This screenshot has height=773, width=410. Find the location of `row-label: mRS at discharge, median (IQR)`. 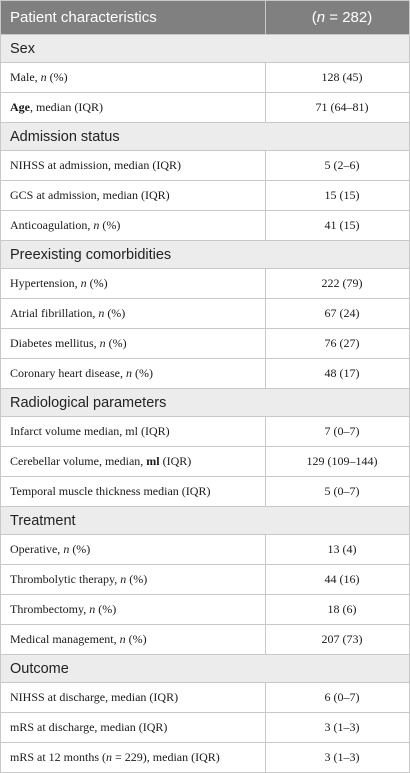

row-label: mRS at discharge, median (IQR) is located at coordinates (133, 727).